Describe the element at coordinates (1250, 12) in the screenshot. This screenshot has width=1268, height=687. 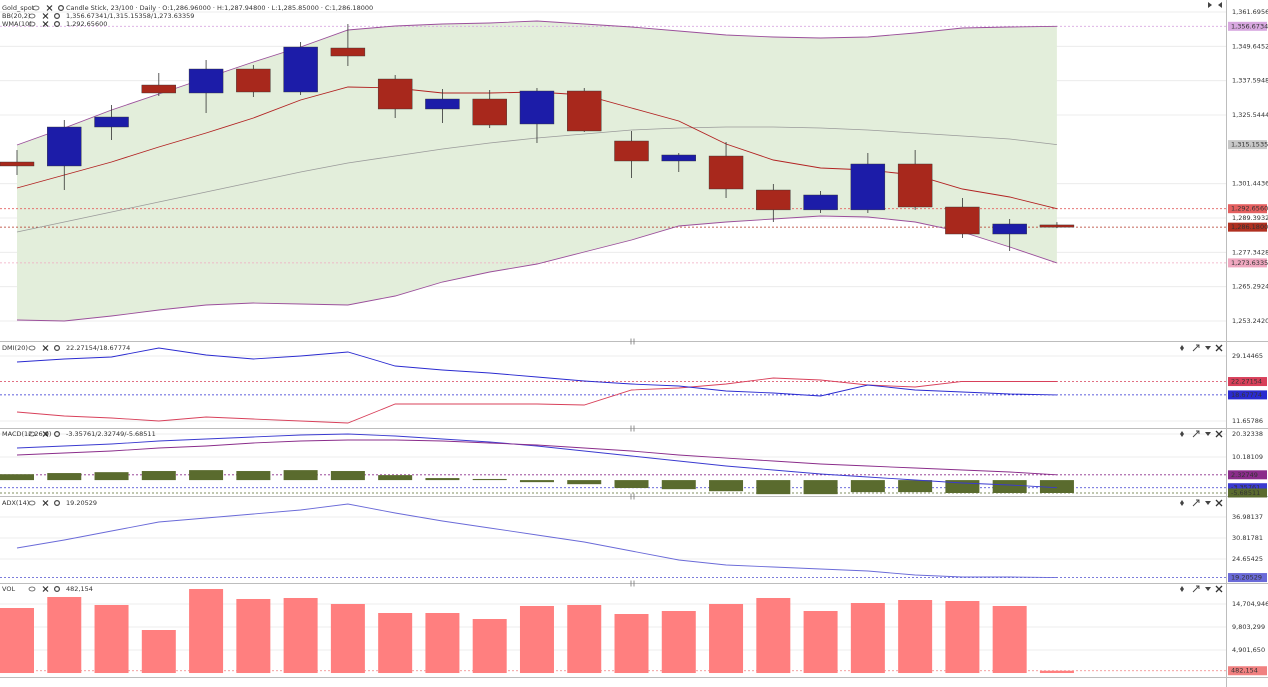
I see `y-tick-label: 1,361.69569` at that location.